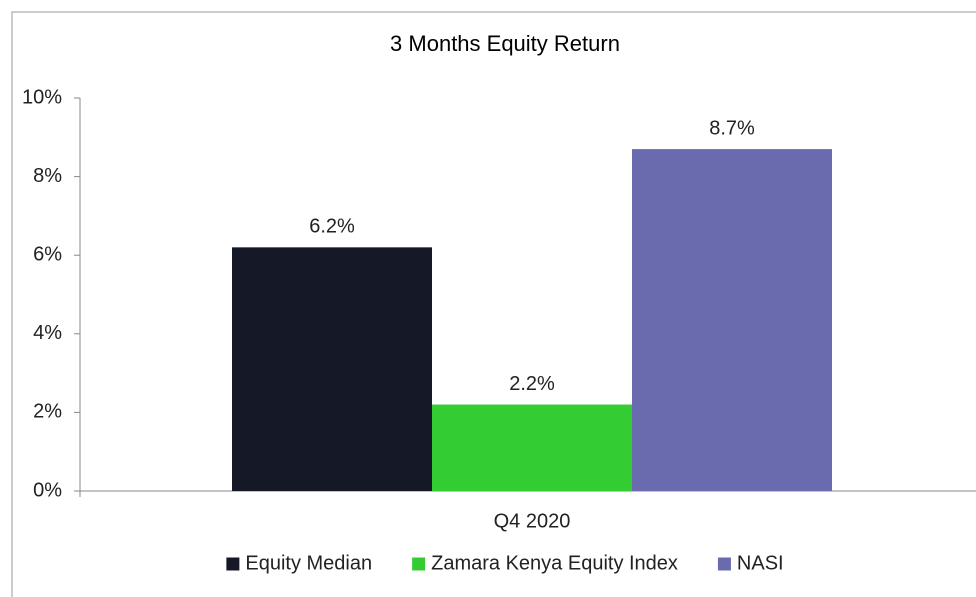 The height and width of the screenshot is (597, 976). Describe the element at coordinates (332, 227) in the screenshot. I see `data-label: 6.2%` at that location.